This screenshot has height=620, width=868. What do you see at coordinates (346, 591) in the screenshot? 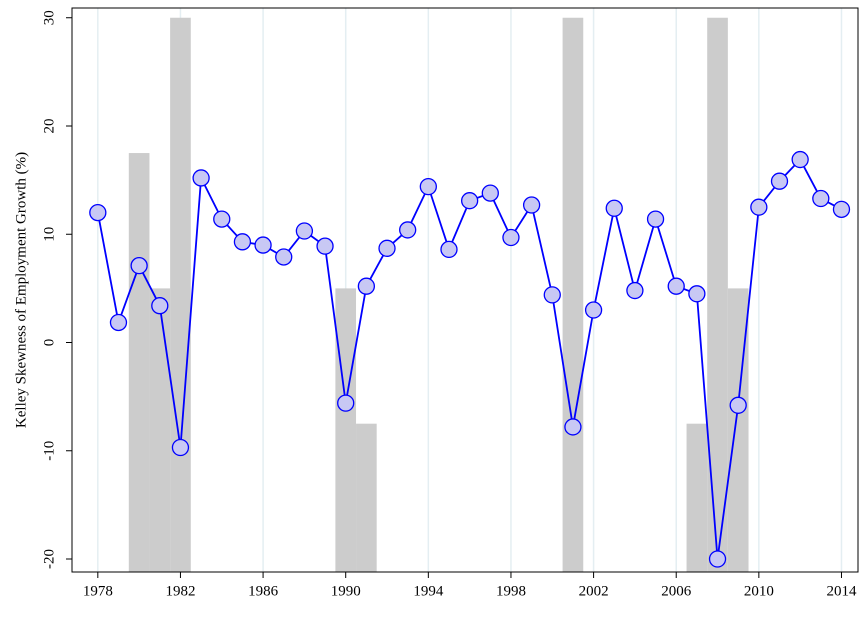
I see `x-tick-label: 1990` at bounding box center [346, 591].